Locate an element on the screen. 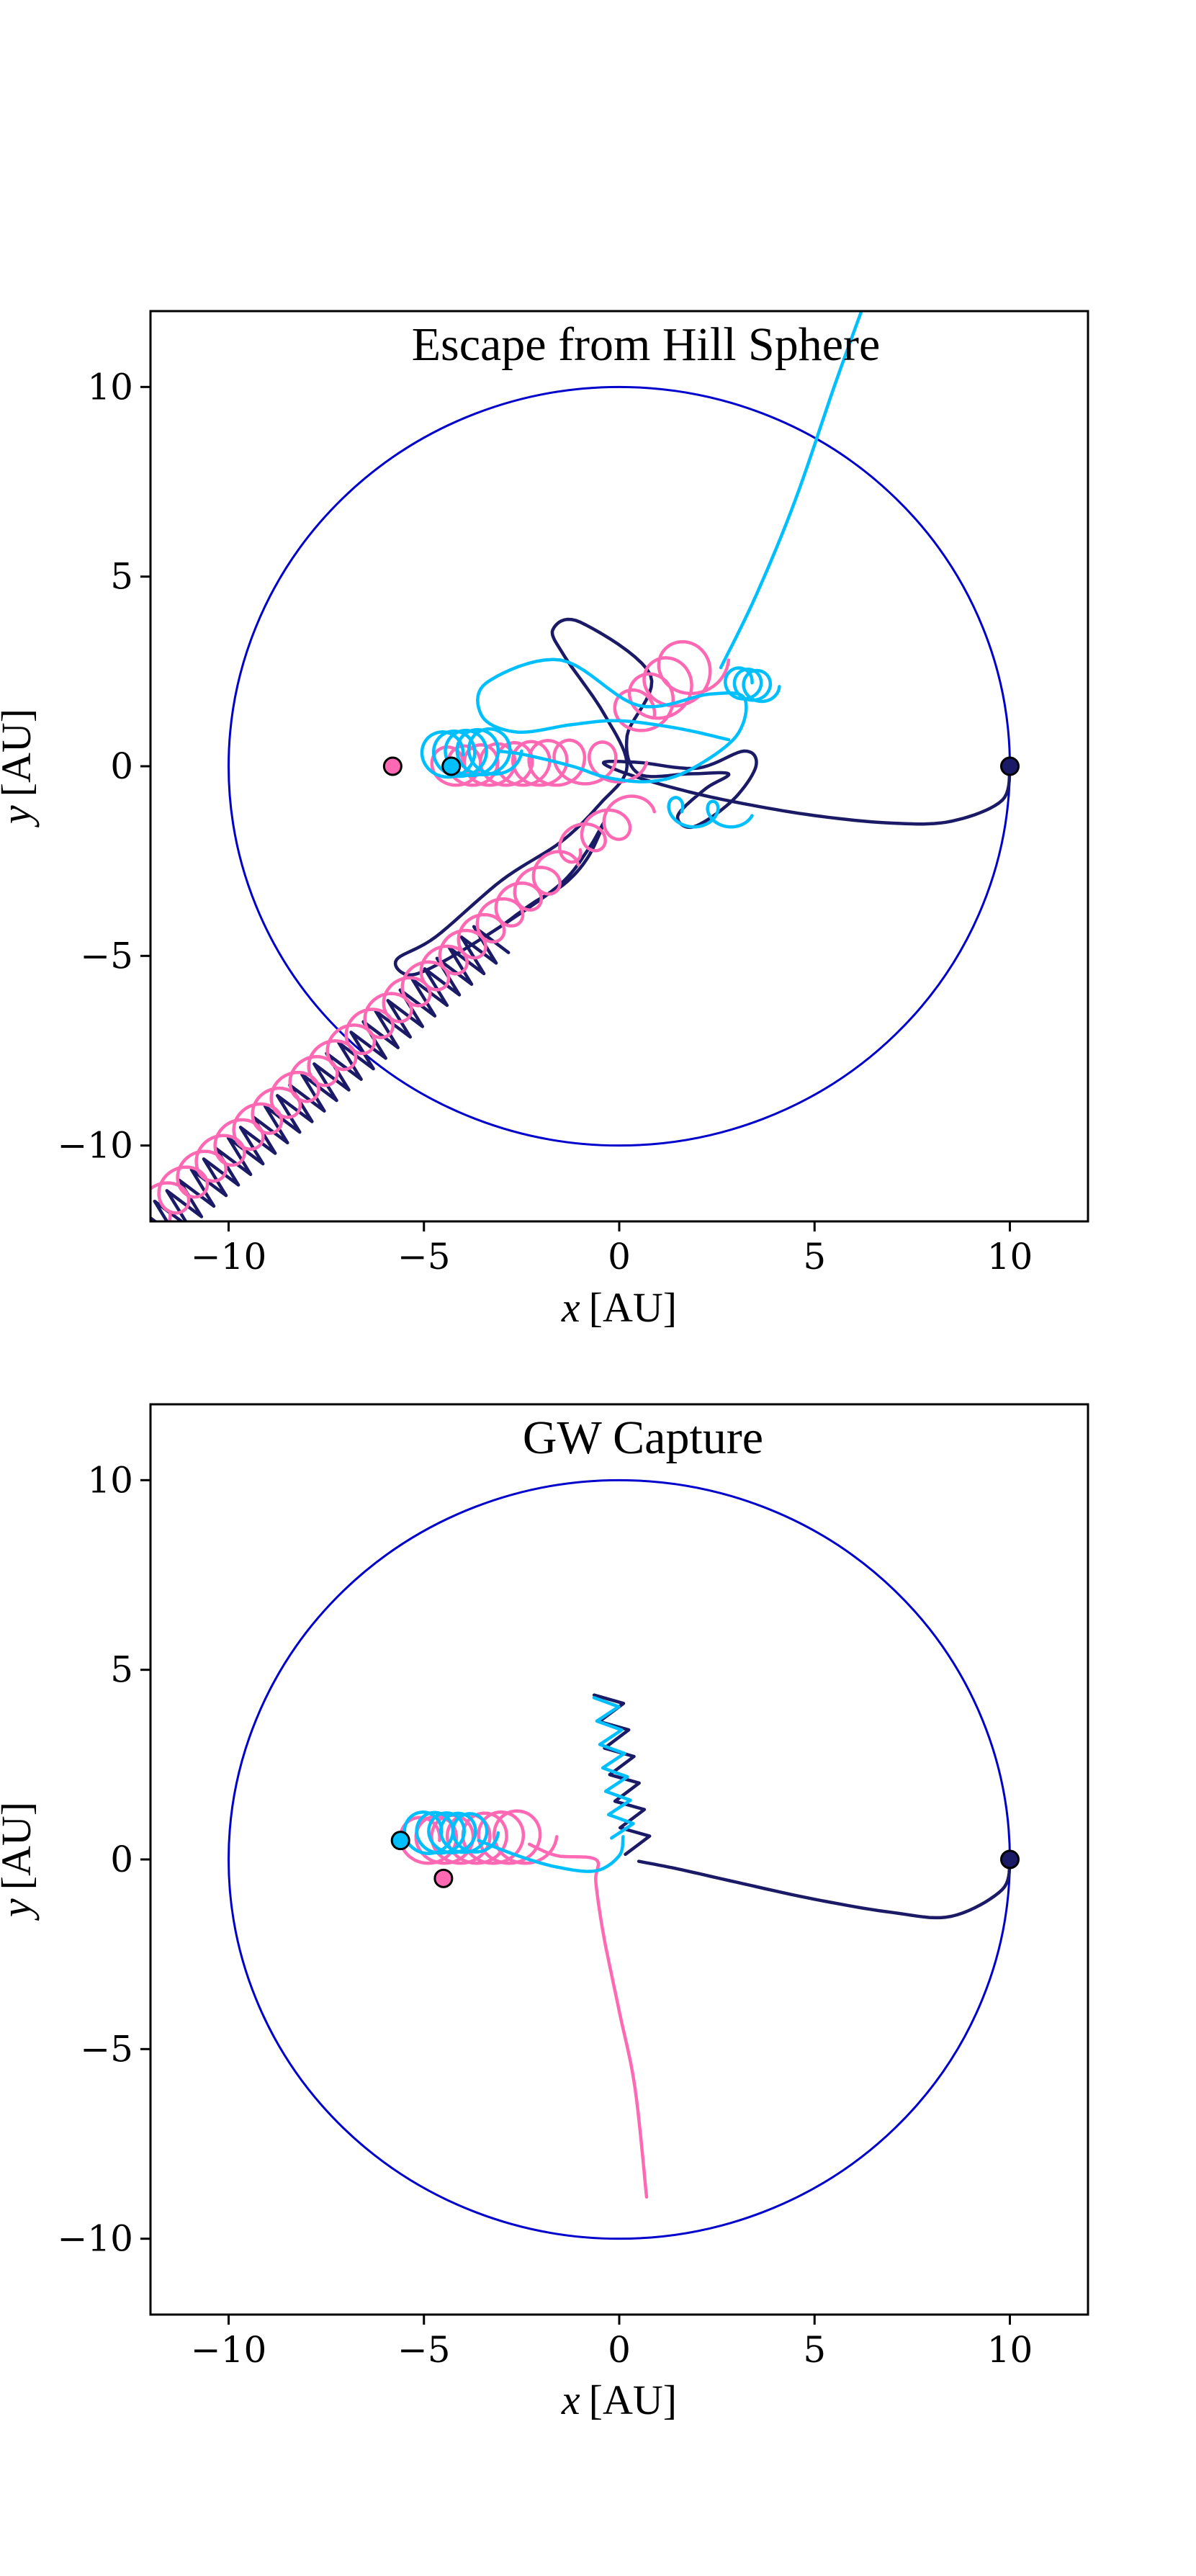 The height and width of the screenshot is (2576, 1196). y-axis-var-gw-capture: y is located at coordinates (20, 1909).